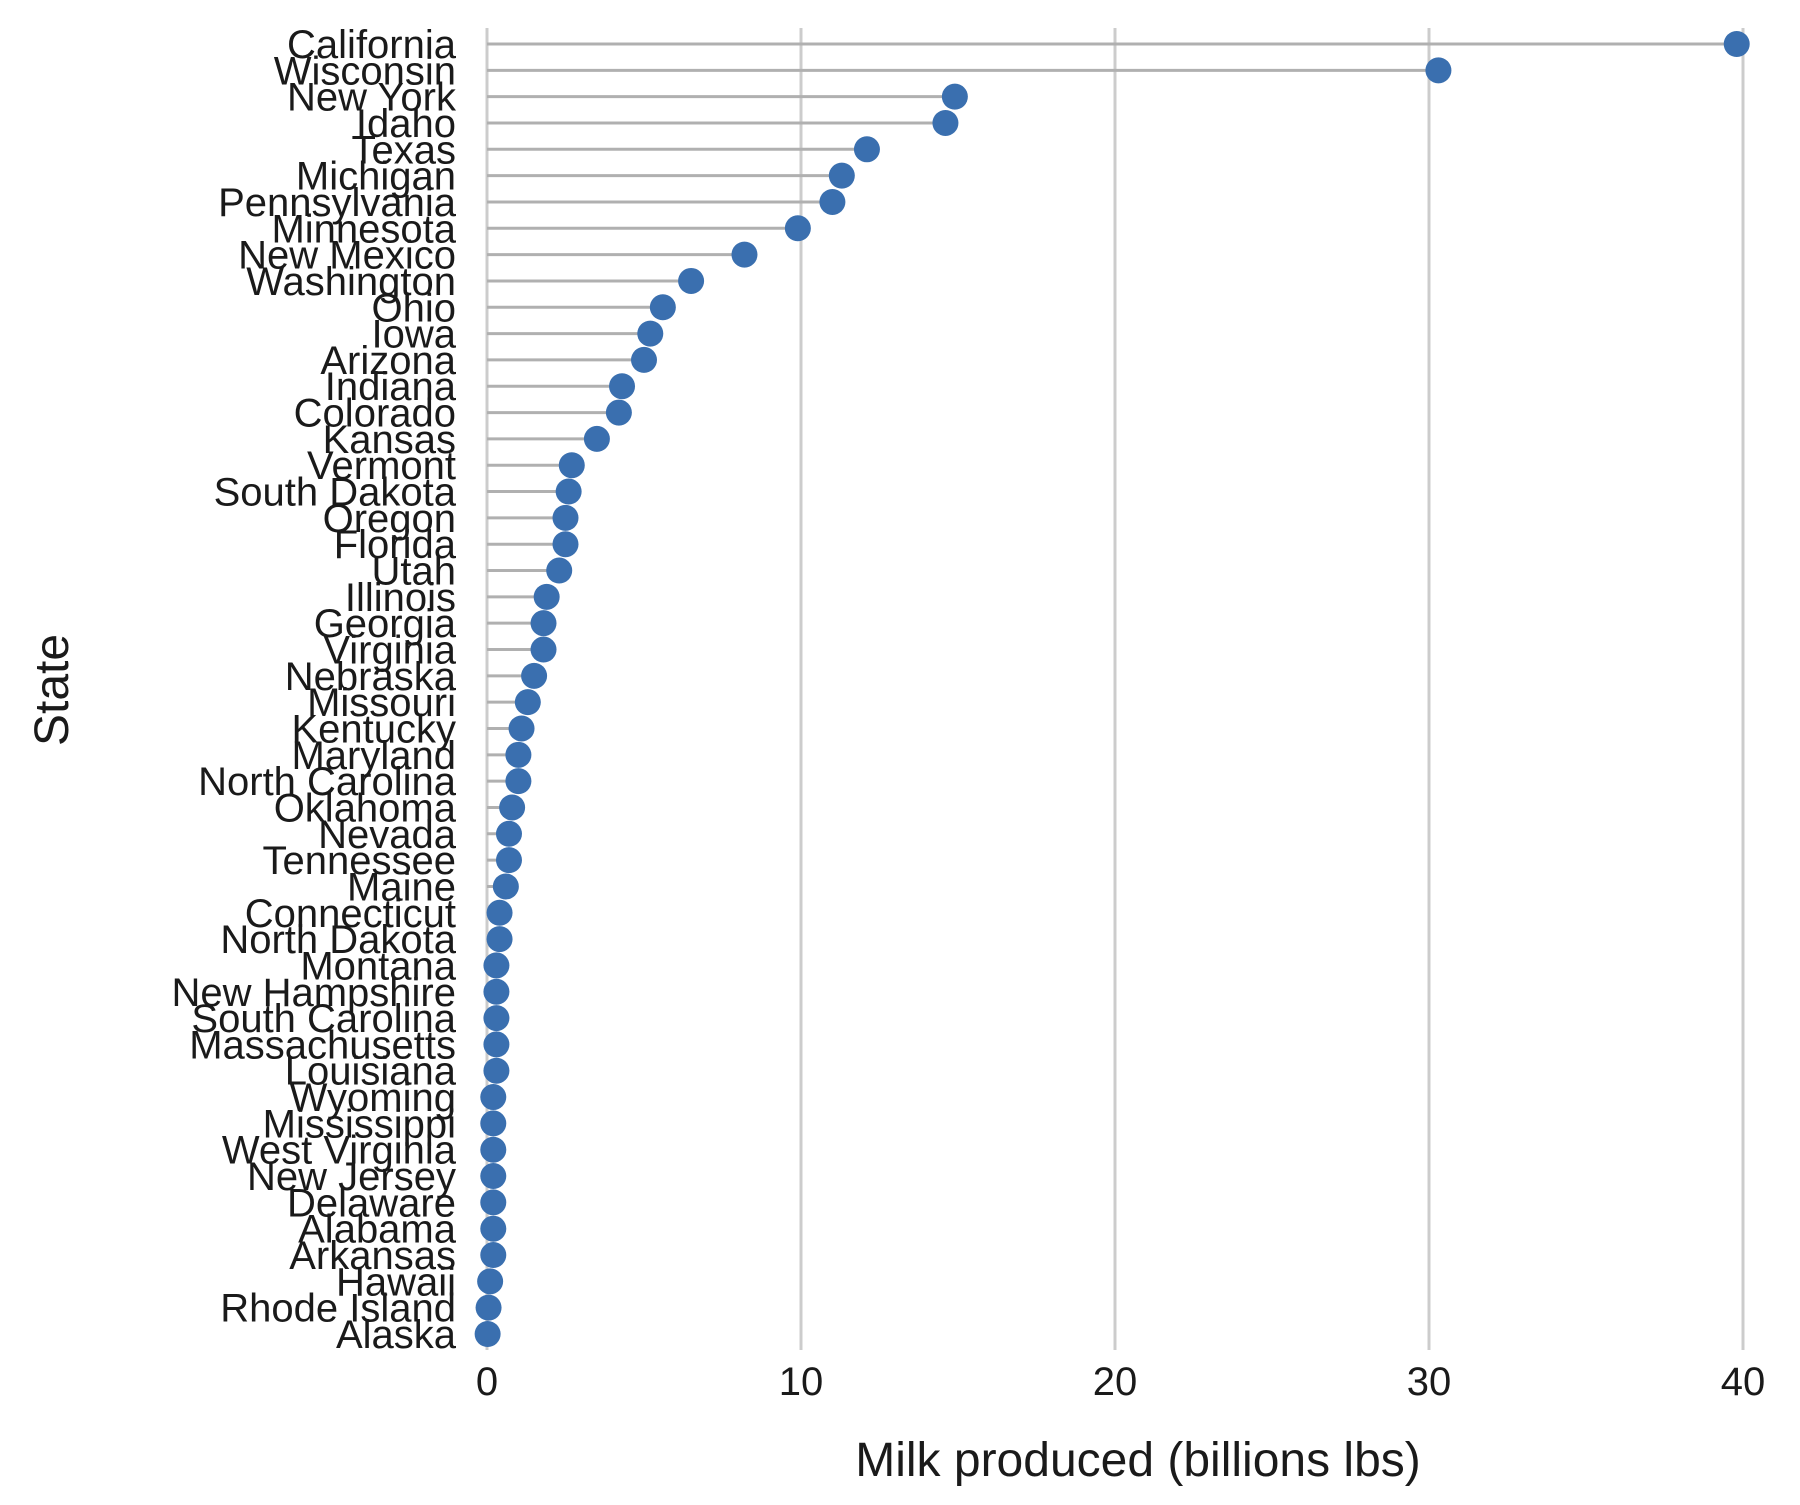  I want to click on state-label: Maryland, so click(373, 756).